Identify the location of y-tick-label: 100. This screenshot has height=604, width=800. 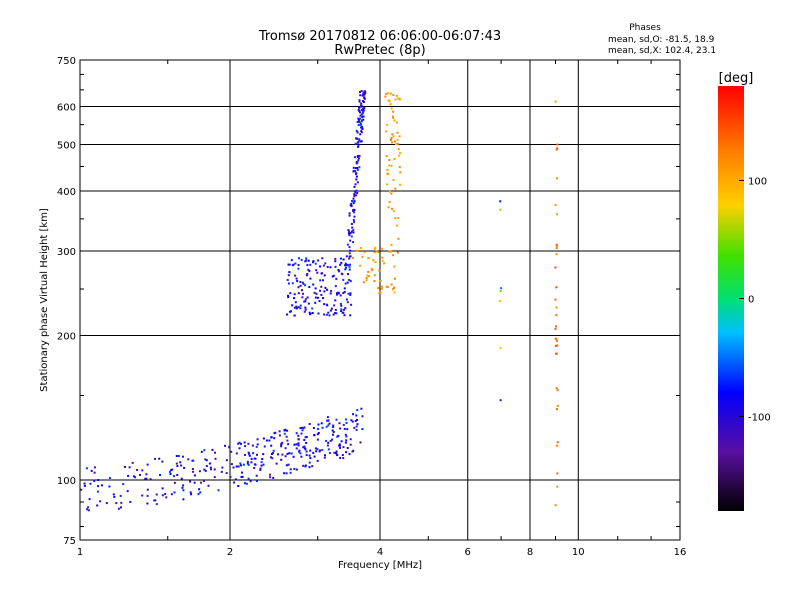
(66, 481).